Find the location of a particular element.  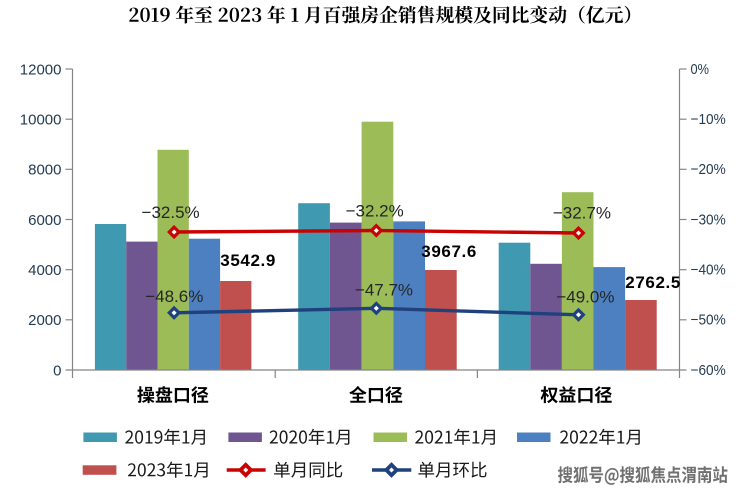

svg-text: −10% is located at coordinates (708, 119).